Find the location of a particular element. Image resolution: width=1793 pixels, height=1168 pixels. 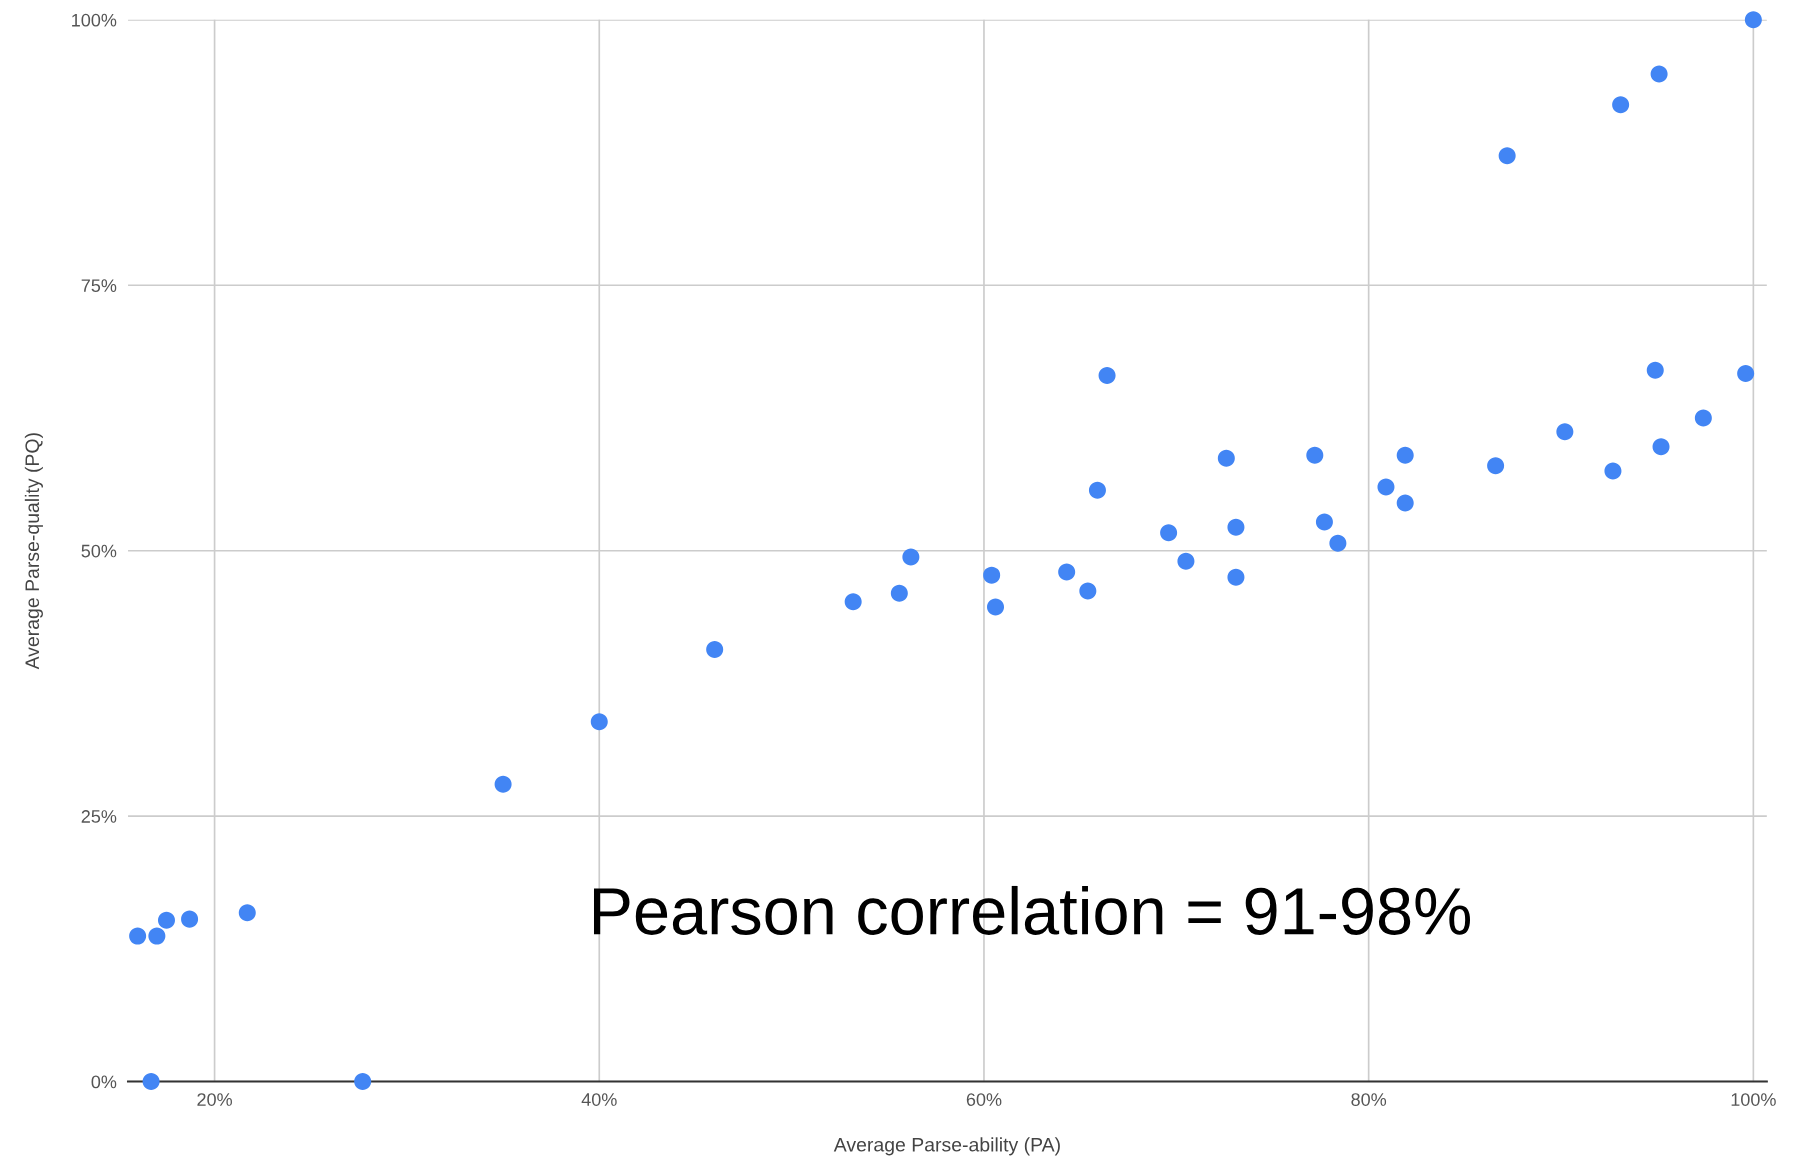

x-tick-label: 100% is located at coordinates (1753, 1099).